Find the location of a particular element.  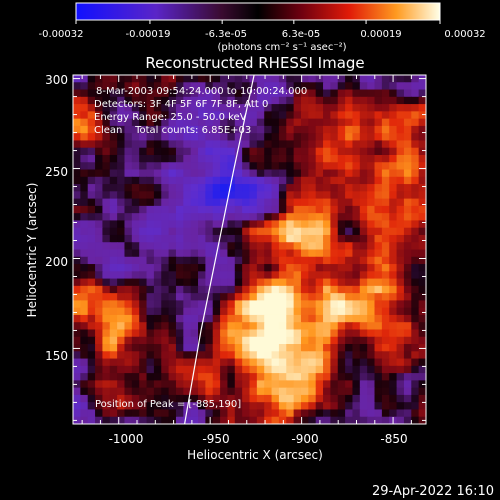

colorbar-ticks is located at coordinates (258, 22).